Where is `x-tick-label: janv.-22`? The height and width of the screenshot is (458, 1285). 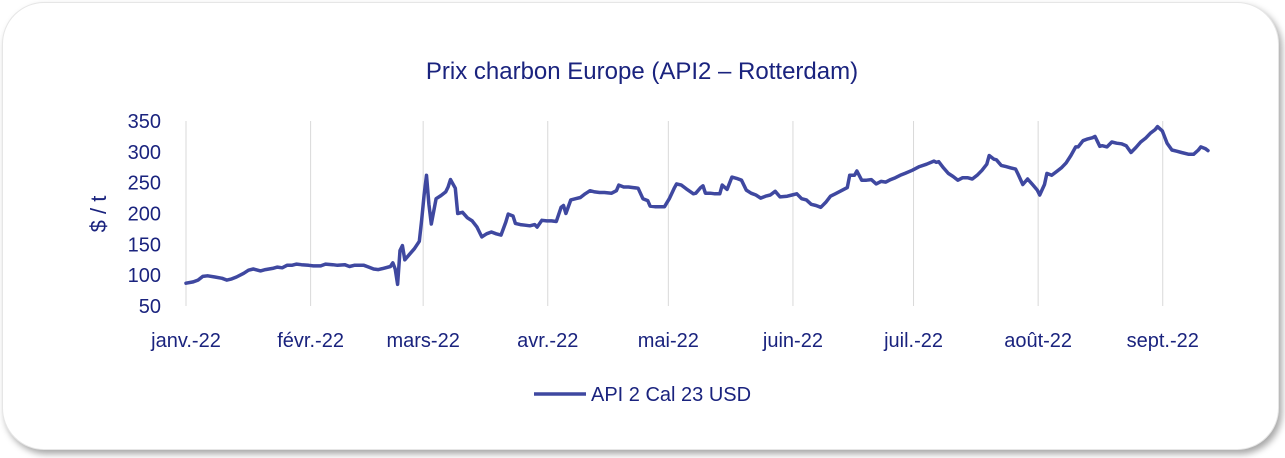
x-tick-label: janv.-22 is located at coordinates (185, 341).